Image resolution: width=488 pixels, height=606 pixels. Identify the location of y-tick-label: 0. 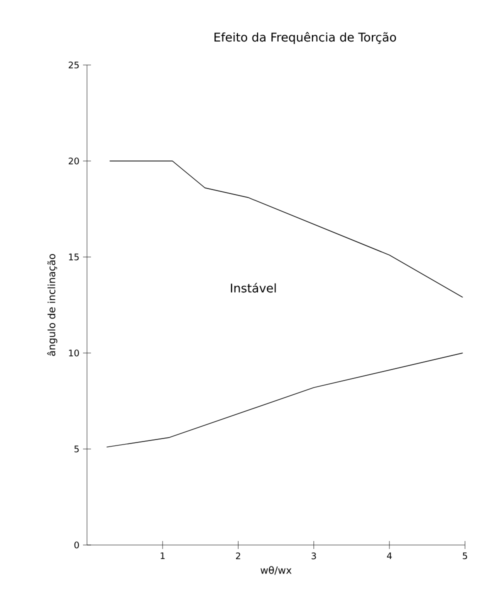
(76, 545).